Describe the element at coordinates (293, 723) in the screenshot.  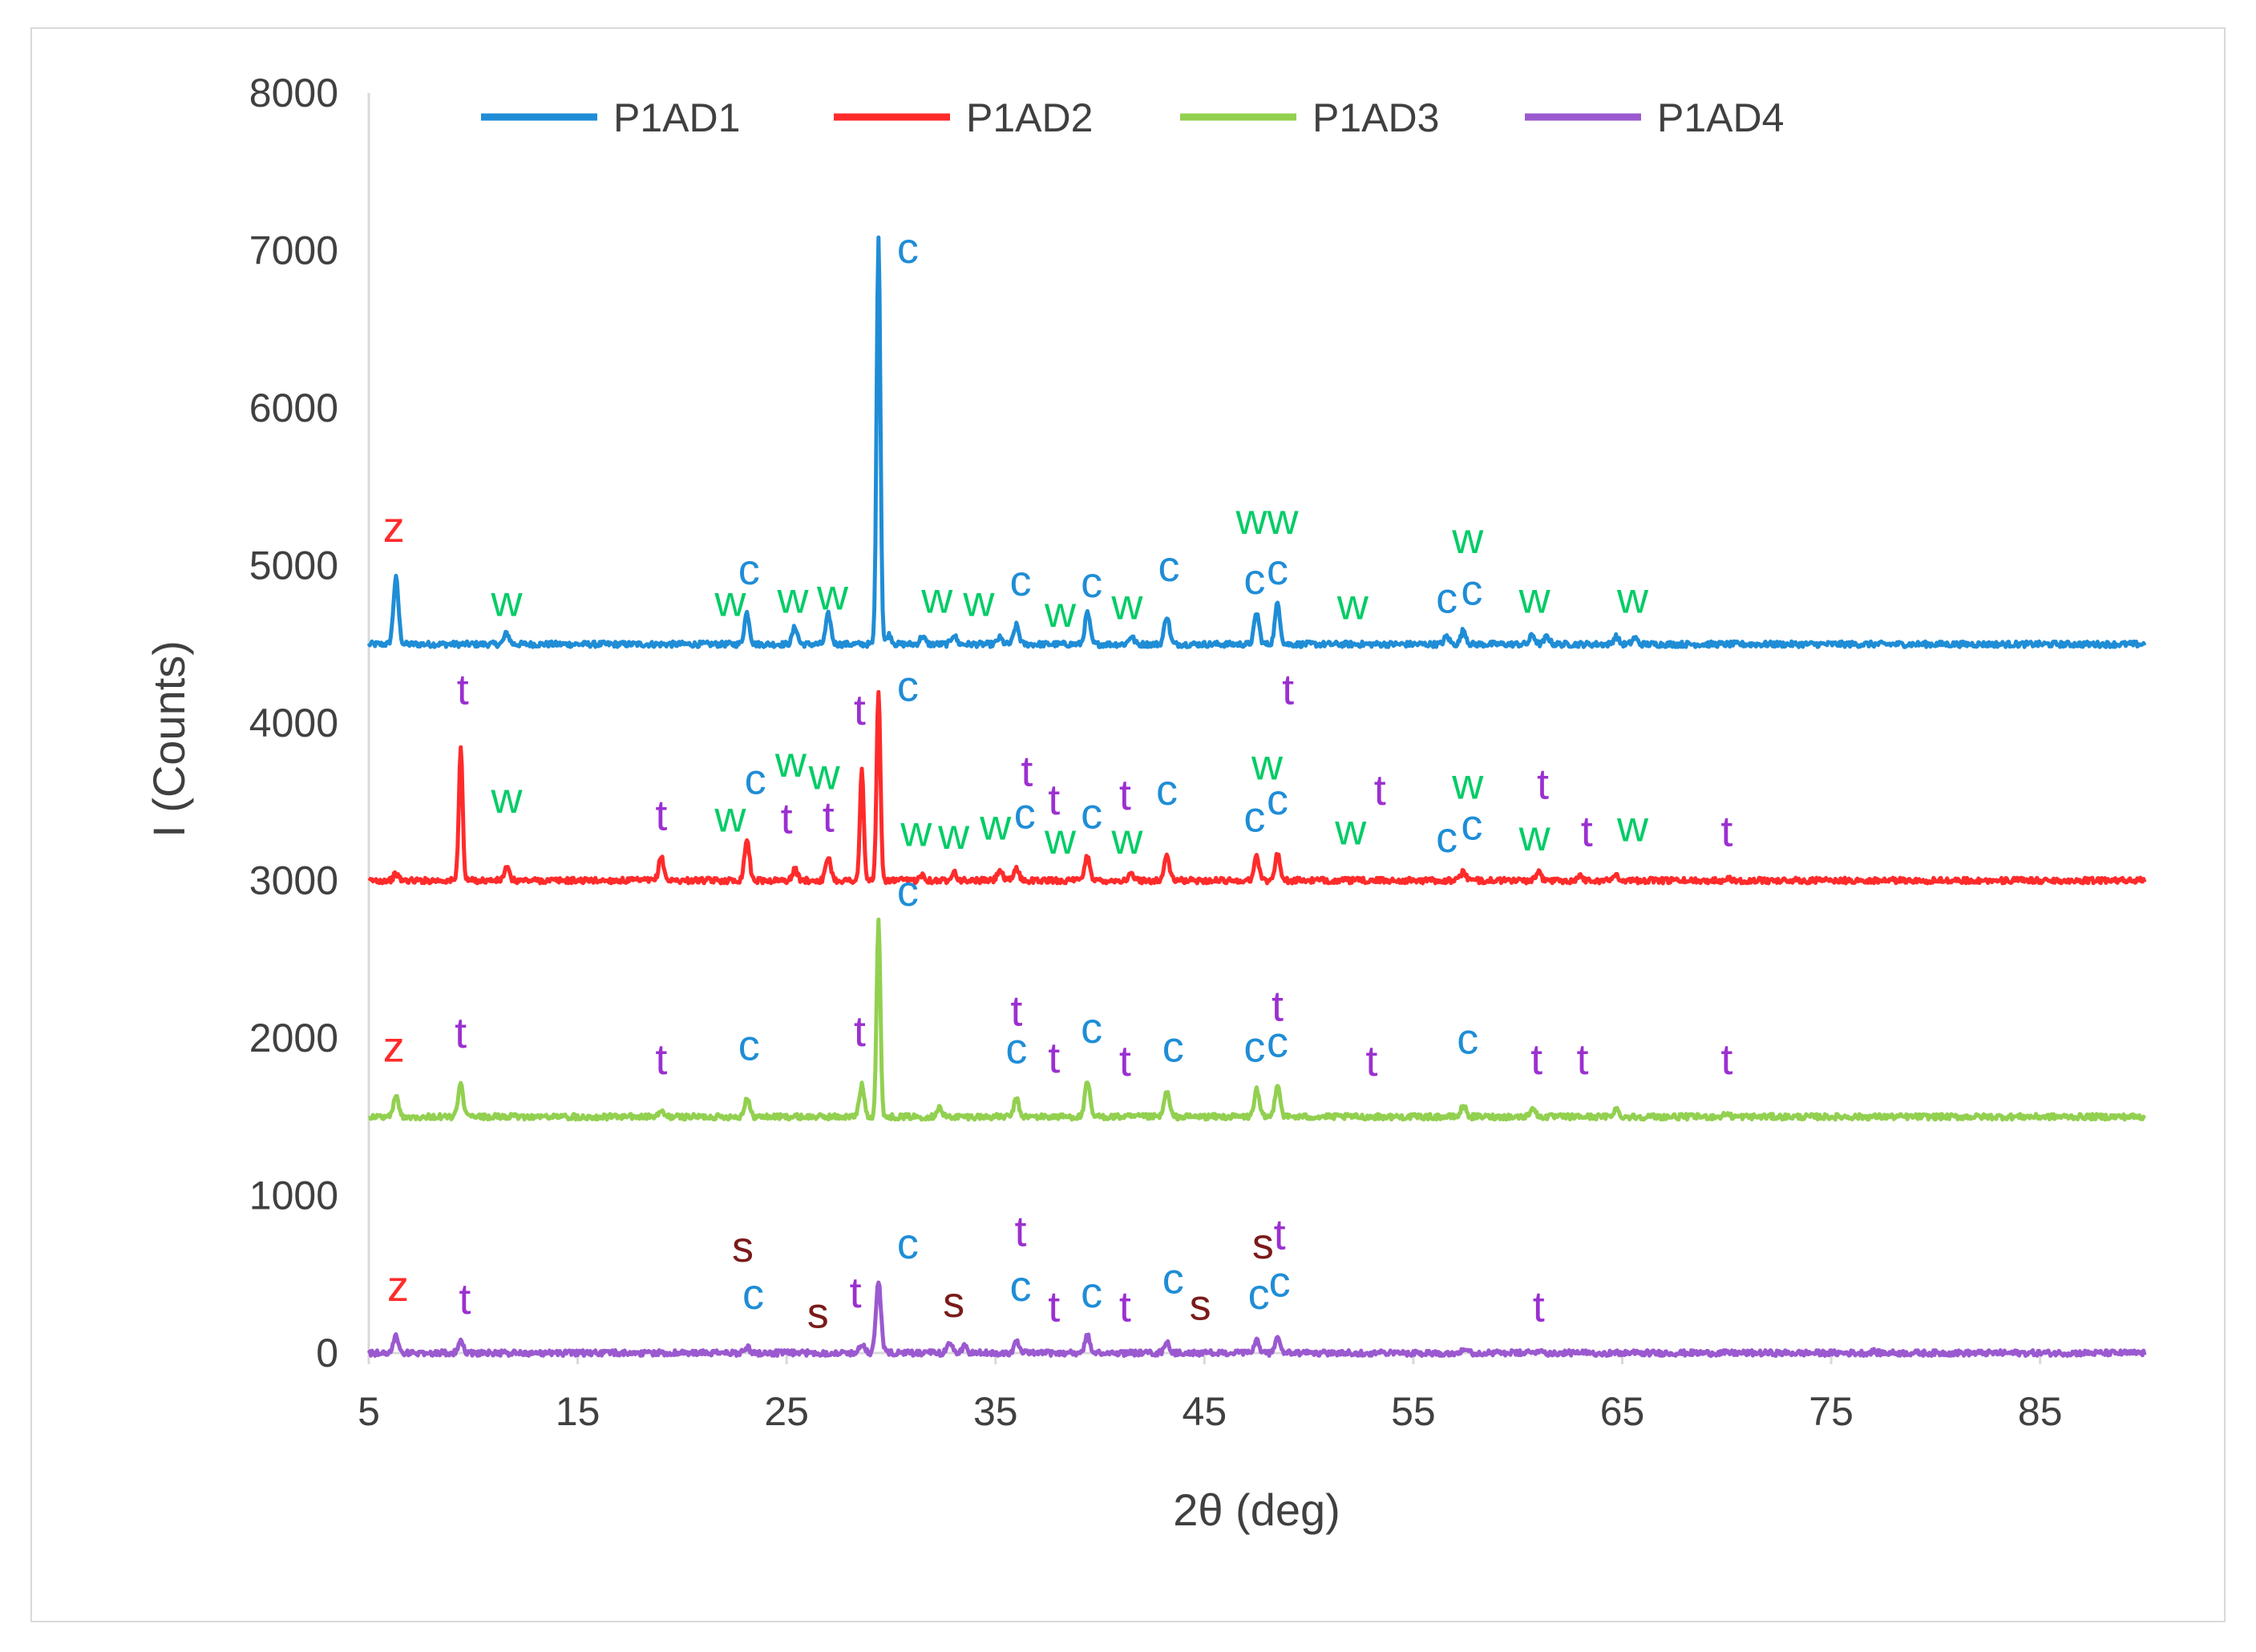
I see `y-tick-label: 4000` at that location.